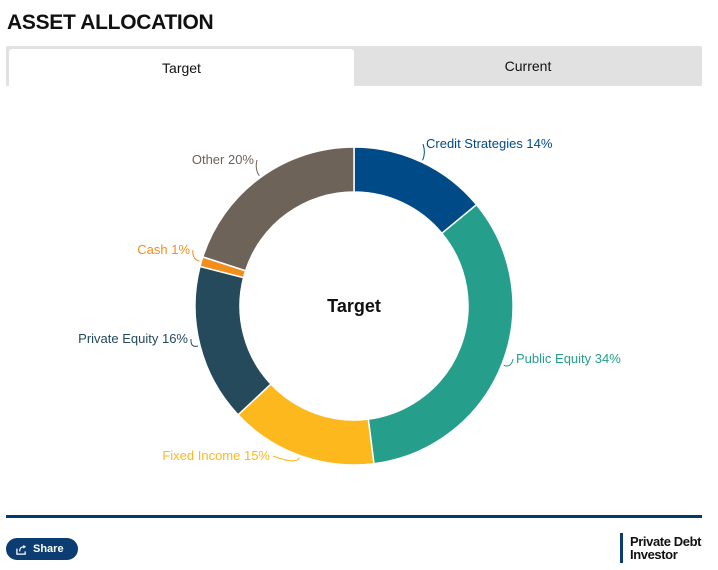 This screenshot has height=570, width=718. What do you see at coordinates (278, 209) in the screenshot?
I see `slice-other` at bounding box center [278, 209].